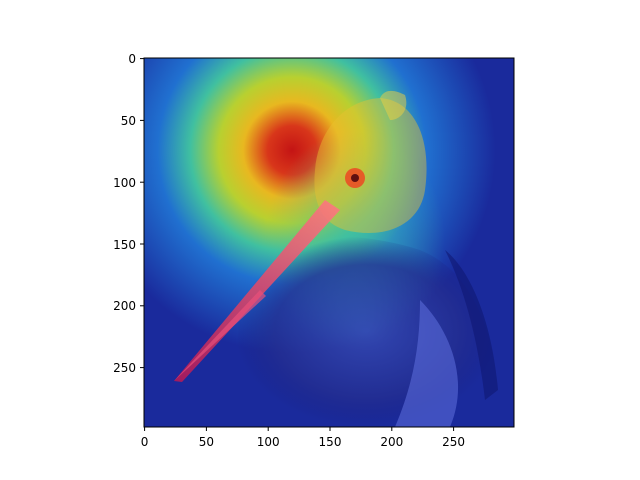 The image size is (640, 480). What do you see at coordinates (206, 442) in the screenshot?
I see `x-tick-label: 50` at bounding box center [206, 442].